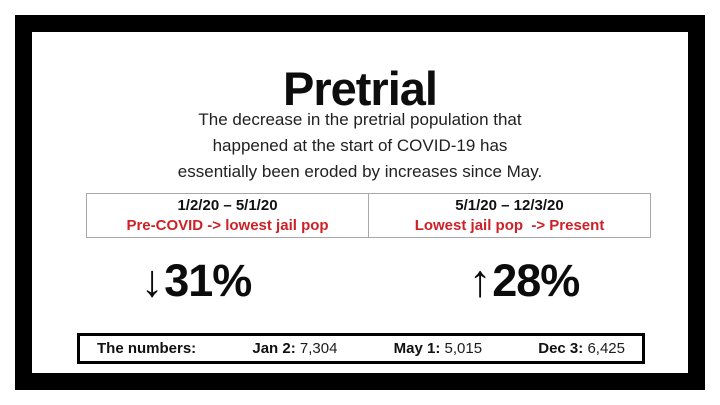 Image resolution: width=720 pixels, height=405 pixels. I want to click on number-entry-jan2: Jan 2: 7,304, so click(294, 348).